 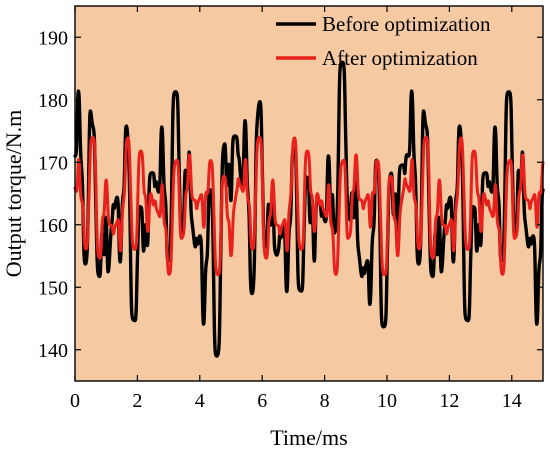 I want to click on x-tick-label: 0, so click(x=75, y=401).